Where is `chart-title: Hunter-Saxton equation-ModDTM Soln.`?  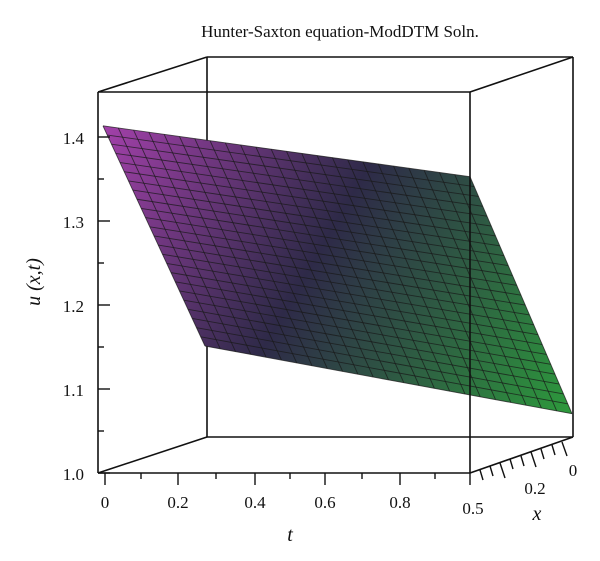
chart-title: Hunter-Saxton equation-ModDTM Soln. is located at coordinates (340, 31).